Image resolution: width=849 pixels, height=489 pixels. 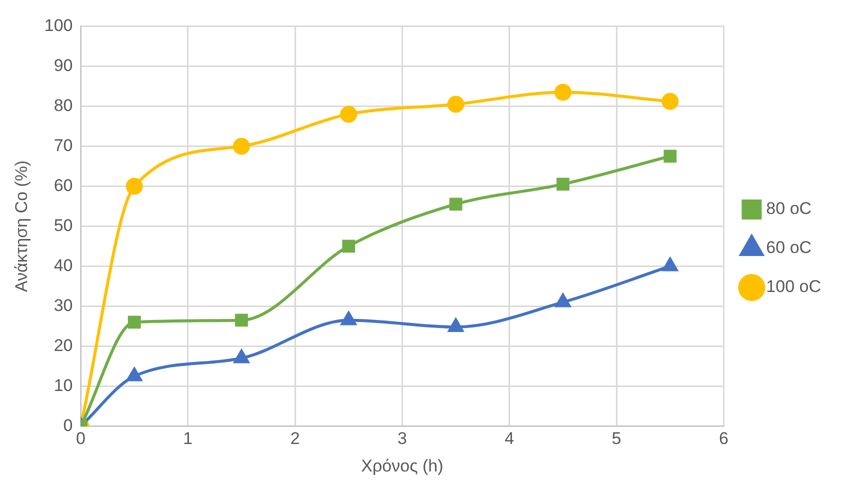 What do you see at coordinates (723, 438) in the screenshot?
I see `x-tick-label: 6` at bounding box center [723, 438].